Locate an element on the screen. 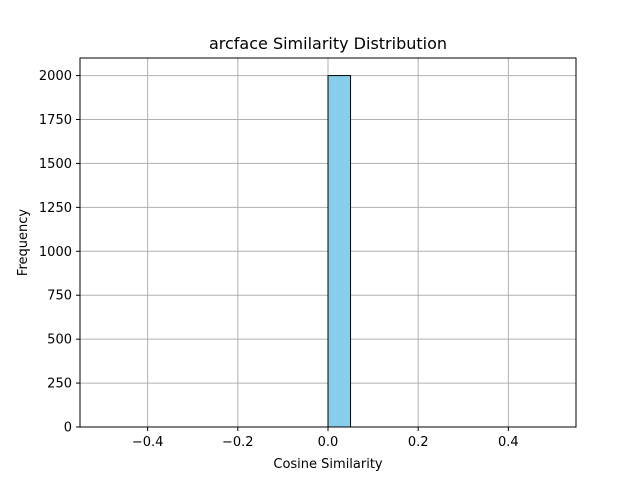 This screenshot has height=480, width=640. histogram-bars is located at coordinates (339, 251).